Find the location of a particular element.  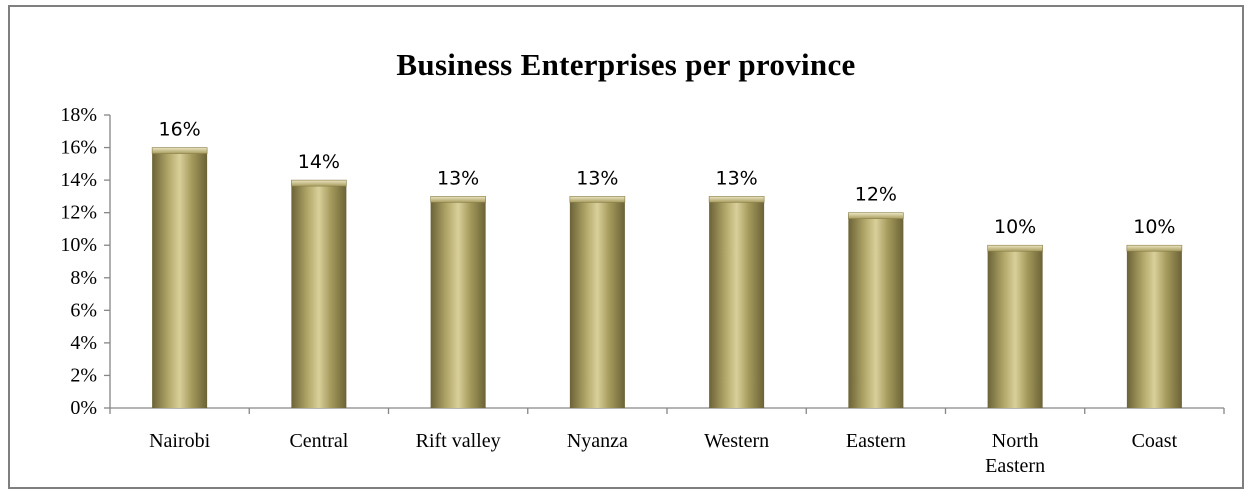

bar-eastern is located at coordinates (876, 310).